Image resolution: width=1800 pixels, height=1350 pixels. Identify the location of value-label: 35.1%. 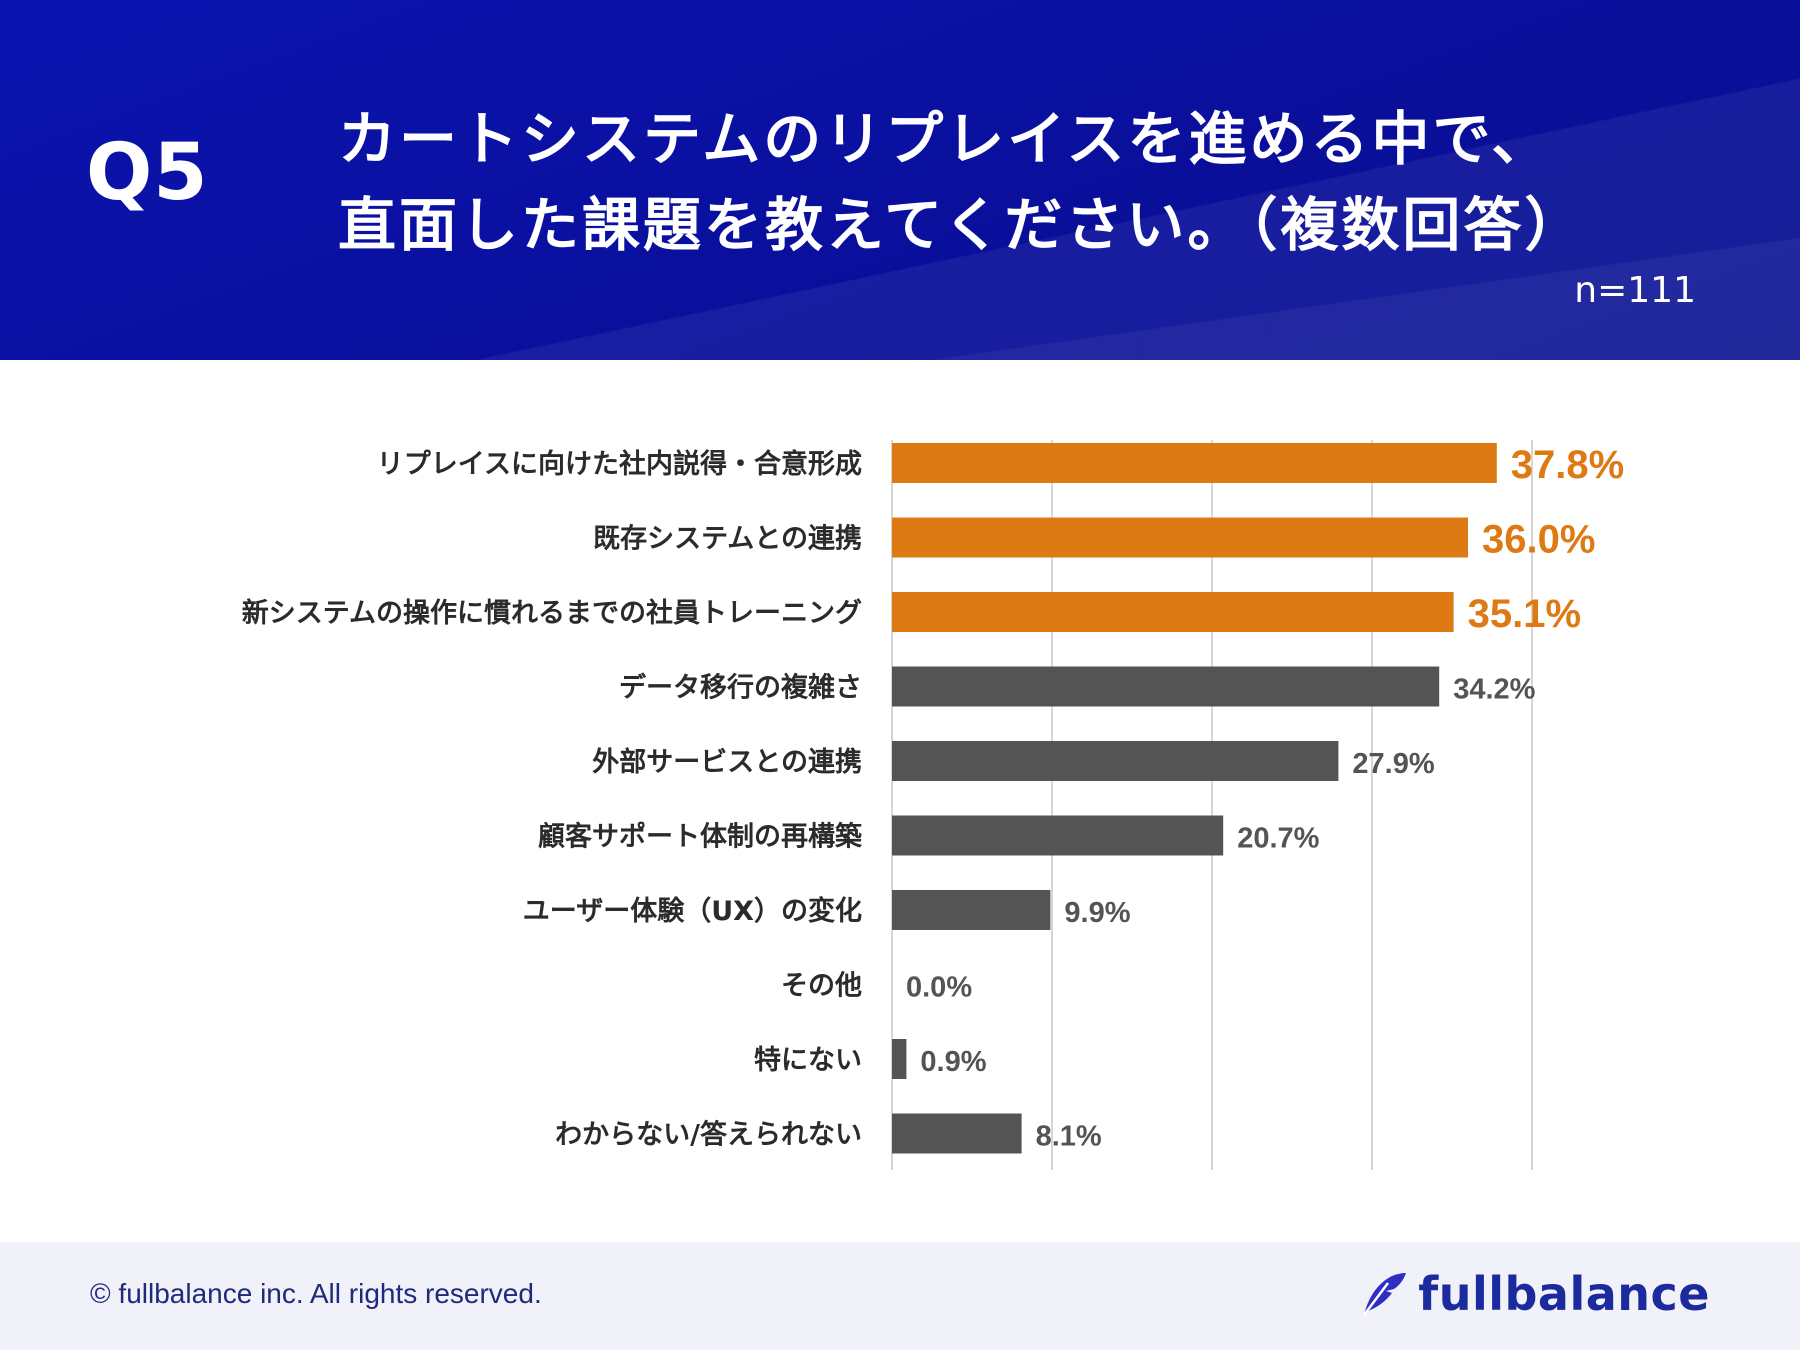
(1524, 614).